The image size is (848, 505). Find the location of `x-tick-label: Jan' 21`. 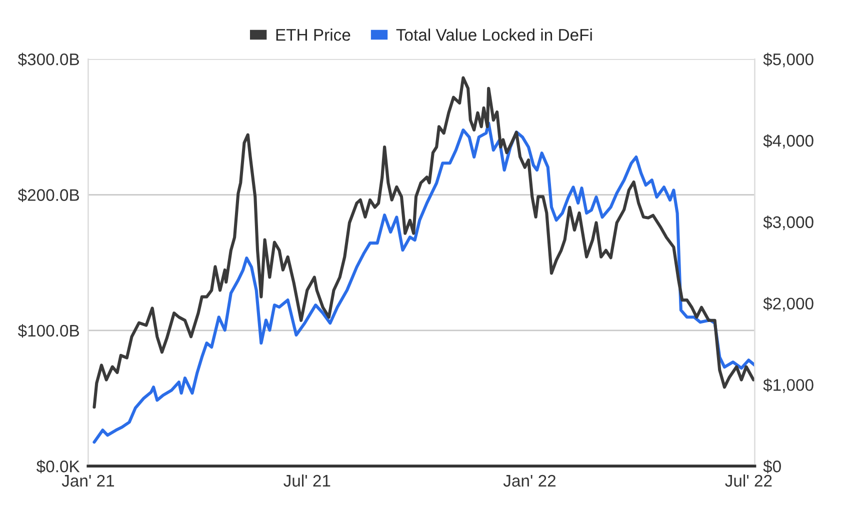

x-tick-label: Jan' 21 is located at coordinates (88, 480).